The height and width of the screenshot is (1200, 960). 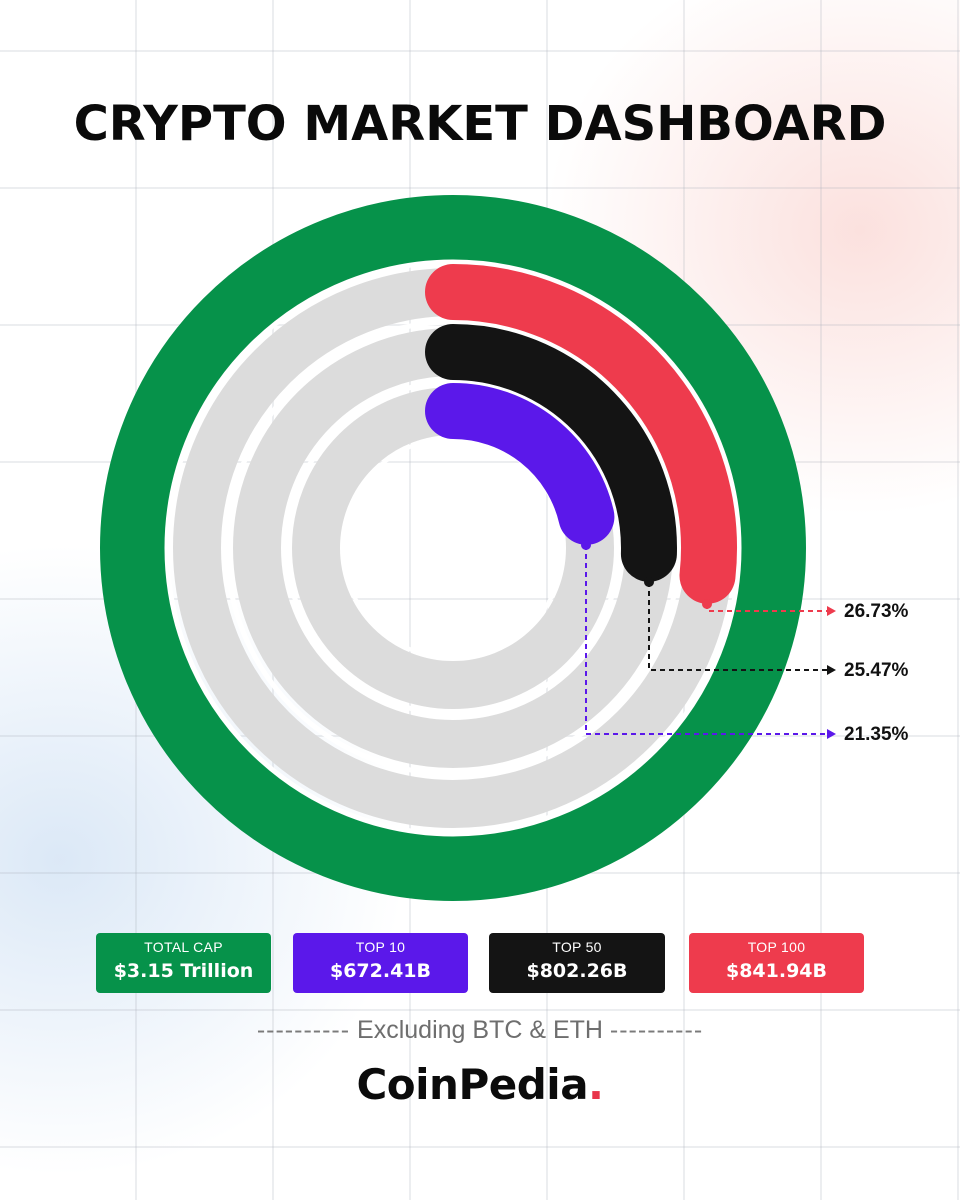 I want to click on footnote-text: Excluding BTC & ETH, so click(x=480, y=1030).